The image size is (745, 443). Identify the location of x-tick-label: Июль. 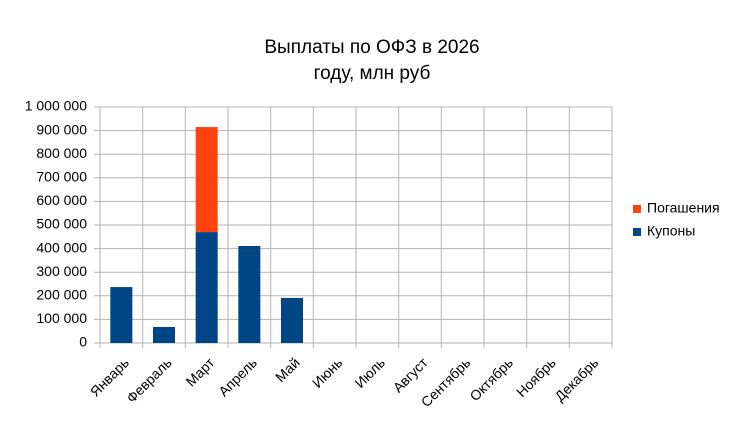
(370, 372).